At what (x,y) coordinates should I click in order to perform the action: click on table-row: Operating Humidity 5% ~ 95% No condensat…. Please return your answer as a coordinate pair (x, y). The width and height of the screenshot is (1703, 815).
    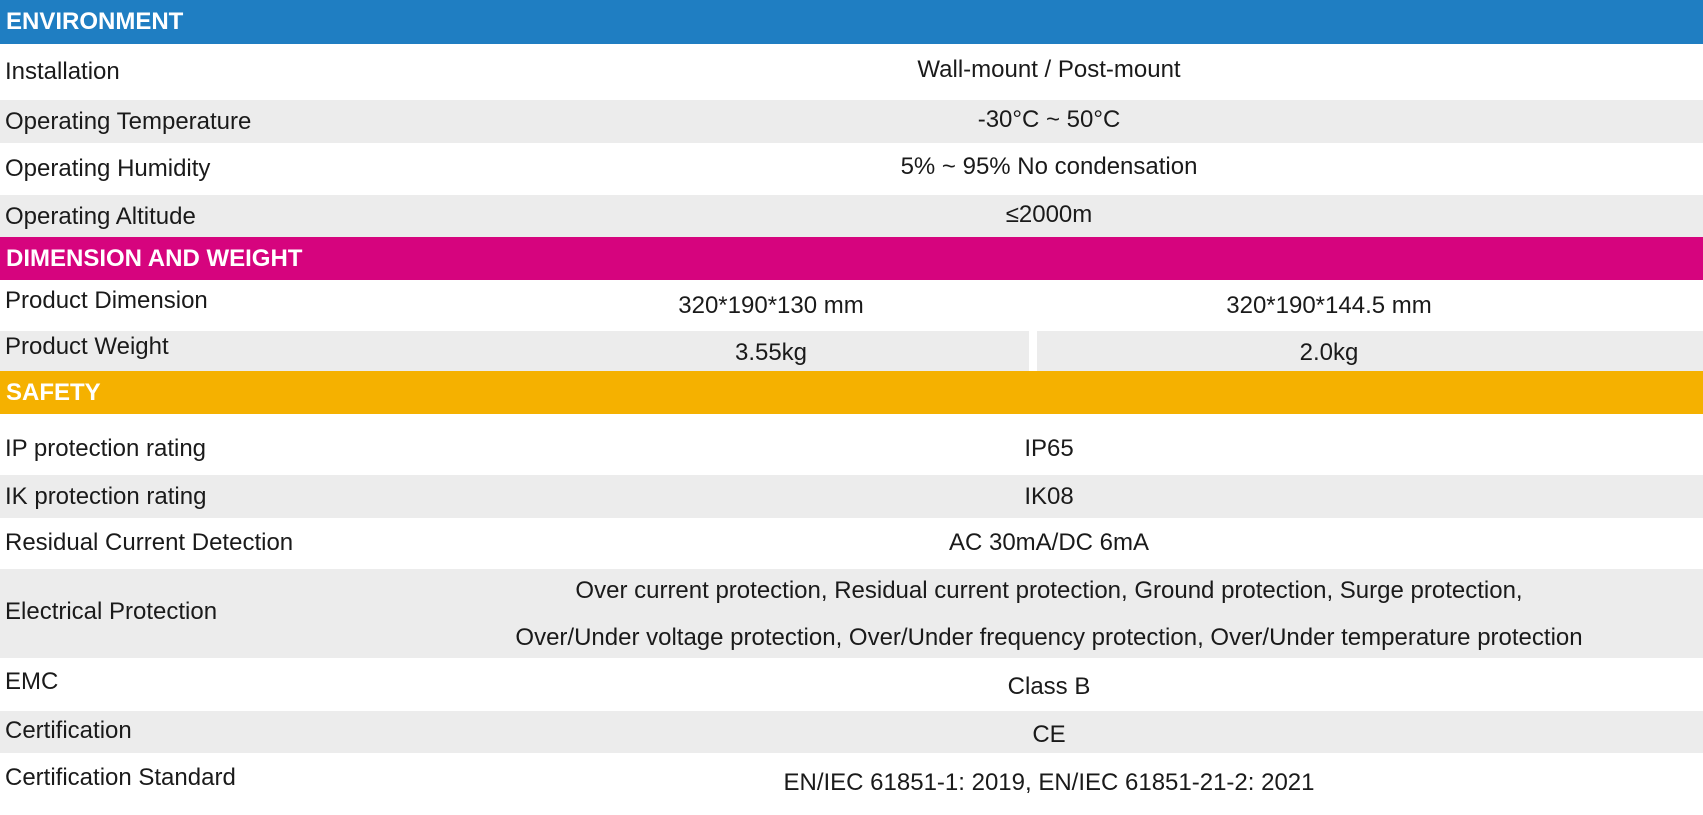
    Looking at the image, I should click on (851, 169).